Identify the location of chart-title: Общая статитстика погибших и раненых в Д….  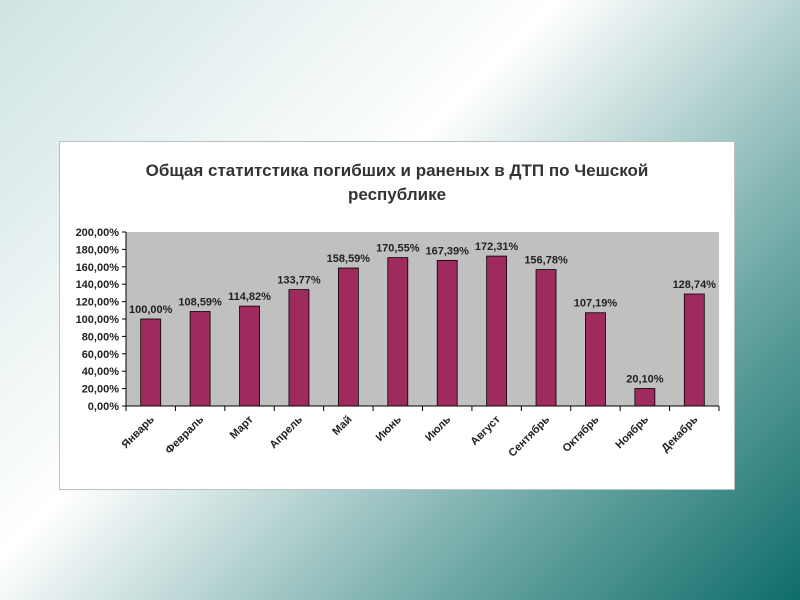
(397, 183).